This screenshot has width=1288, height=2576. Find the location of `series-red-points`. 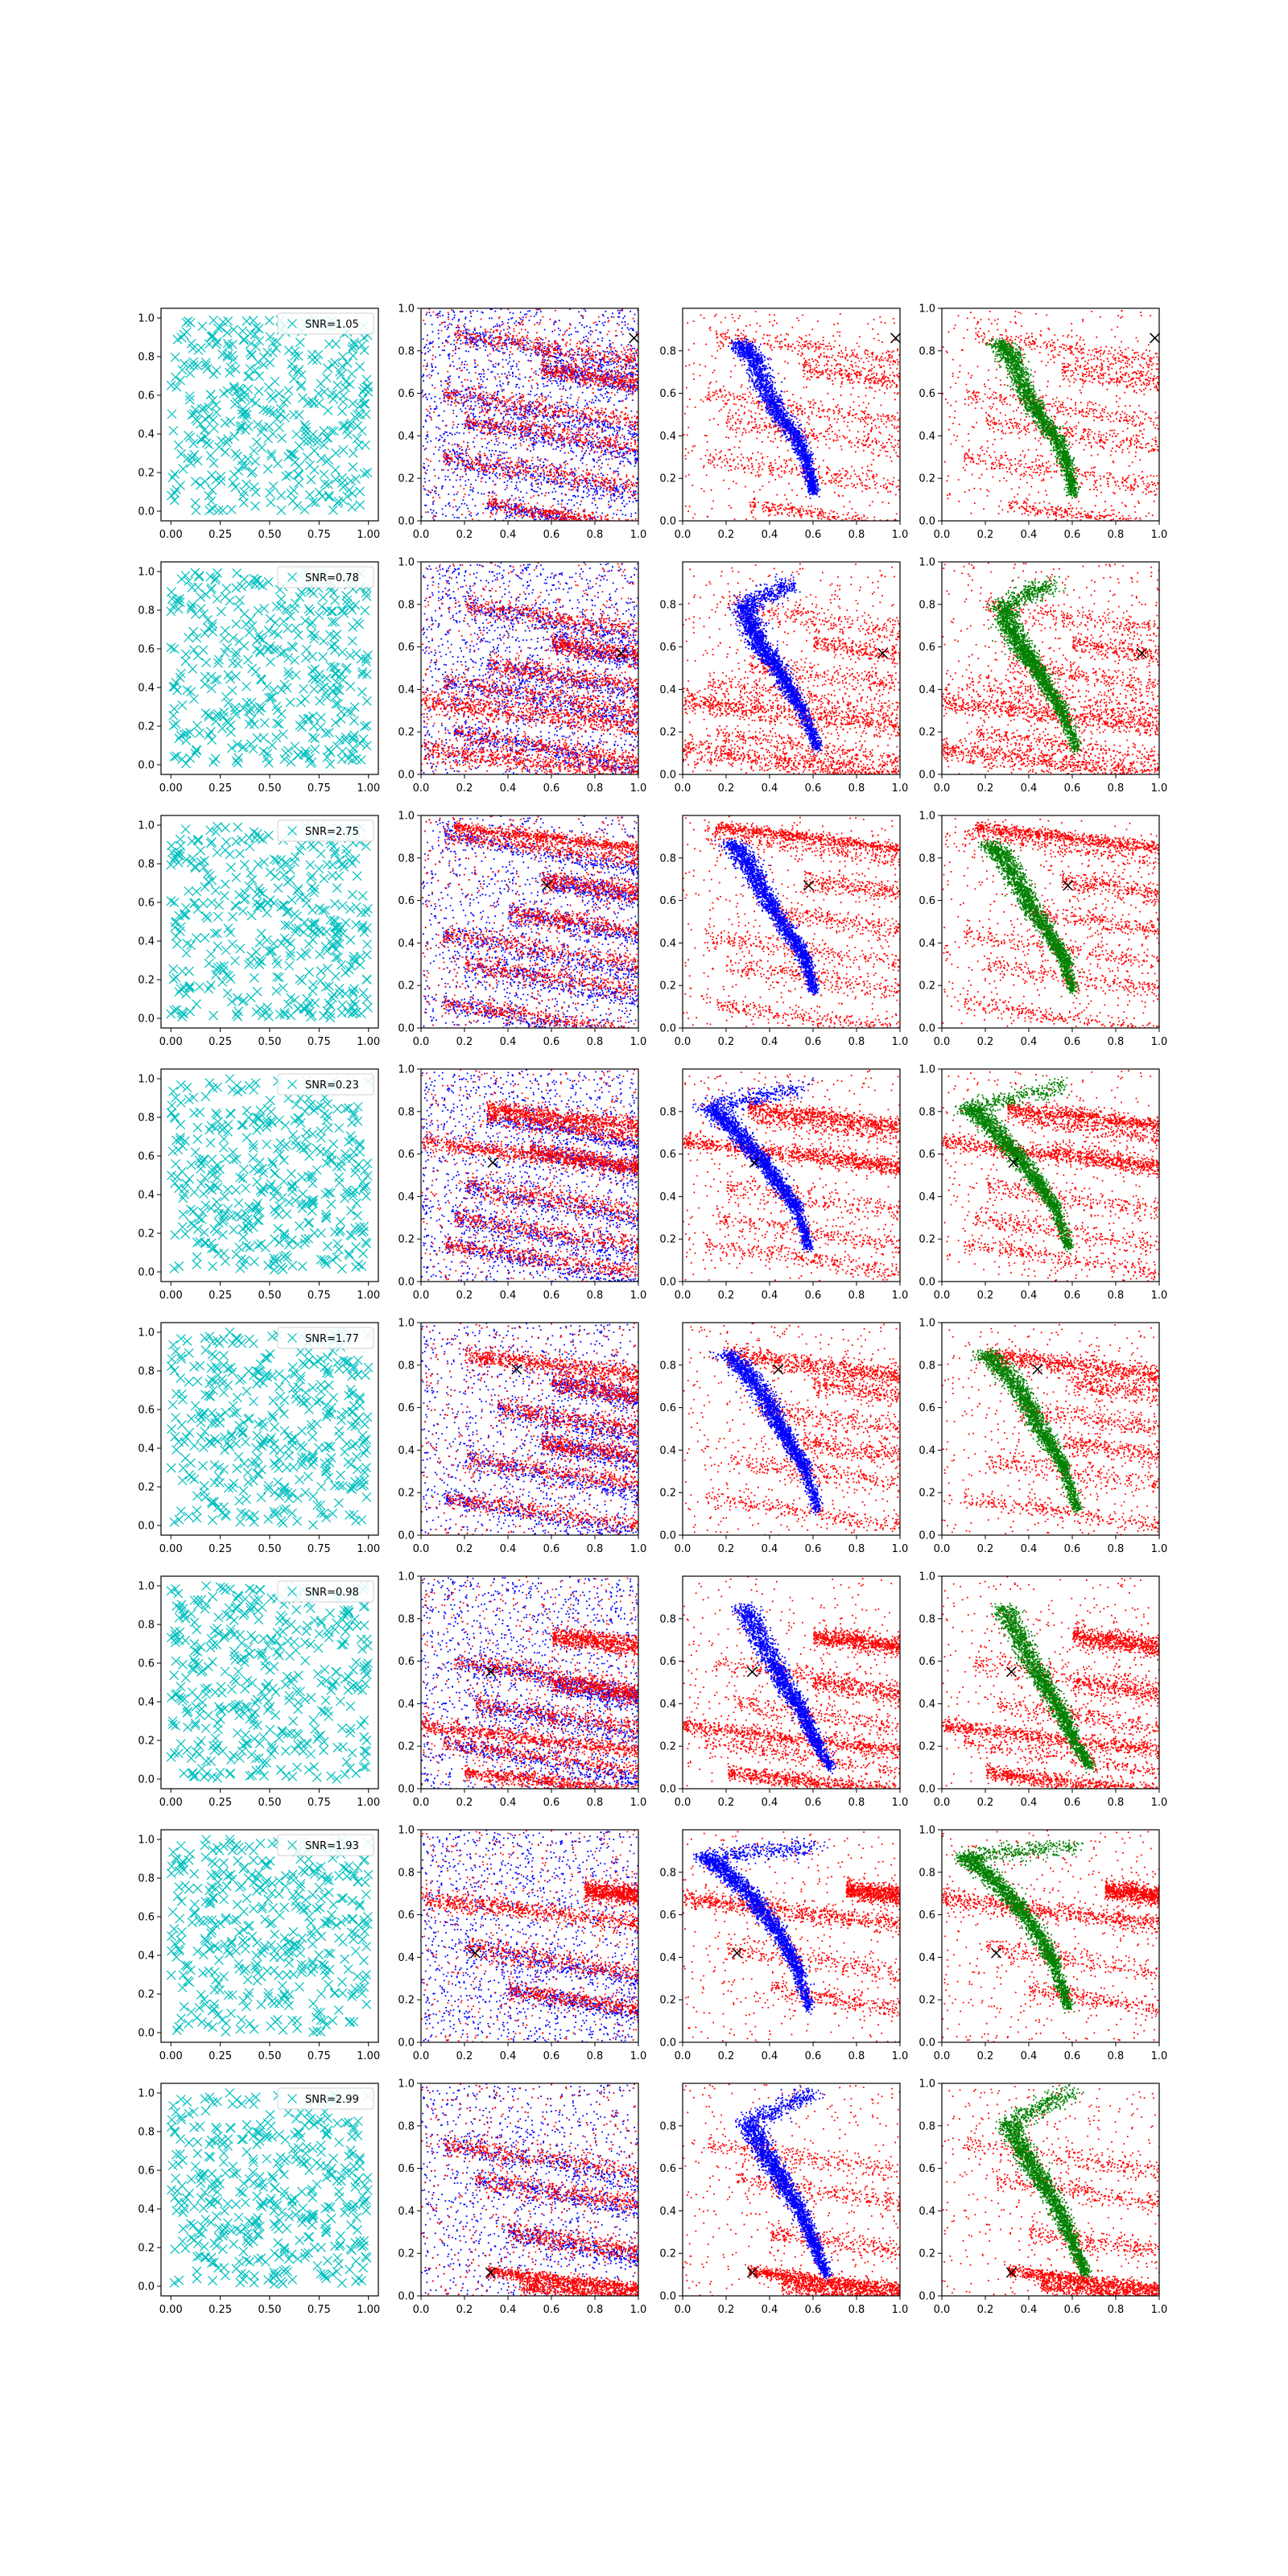

series-red-points is located at coordinates (792, 670).